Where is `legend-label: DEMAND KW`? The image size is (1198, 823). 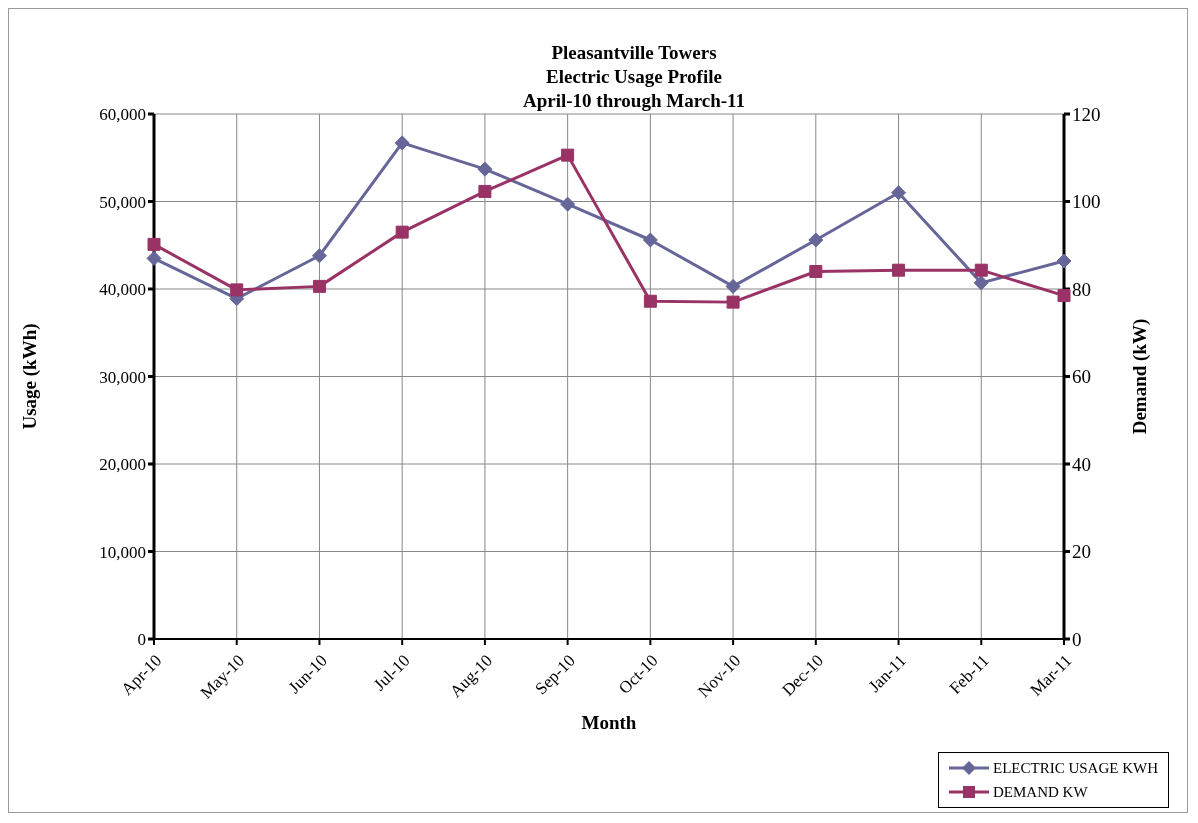 legend-label: DEMAND KW is located at coordinates (1040, 792).